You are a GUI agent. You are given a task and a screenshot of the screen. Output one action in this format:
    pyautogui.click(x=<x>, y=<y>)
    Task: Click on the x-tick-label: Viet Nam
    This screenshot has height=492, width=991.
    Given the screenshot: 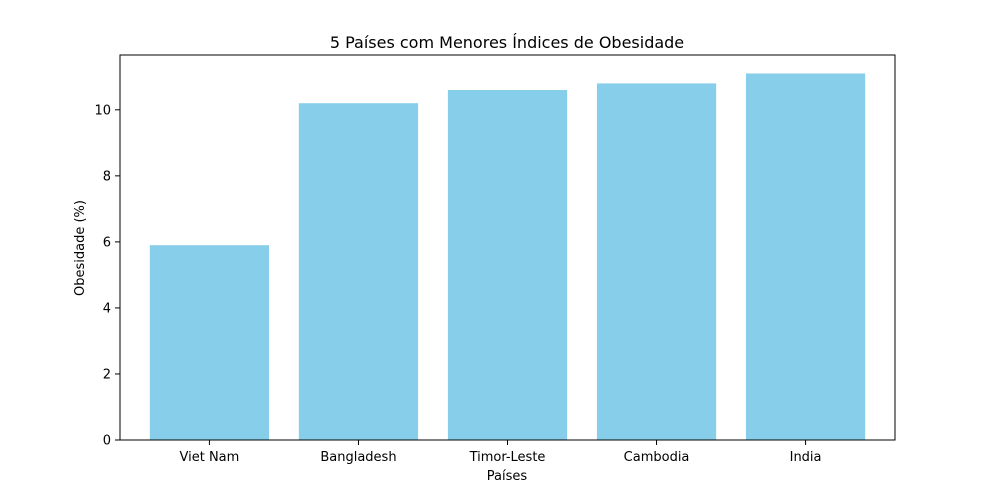 What is the action you would take?
    pyautogui.click(x=210, y=457)
    